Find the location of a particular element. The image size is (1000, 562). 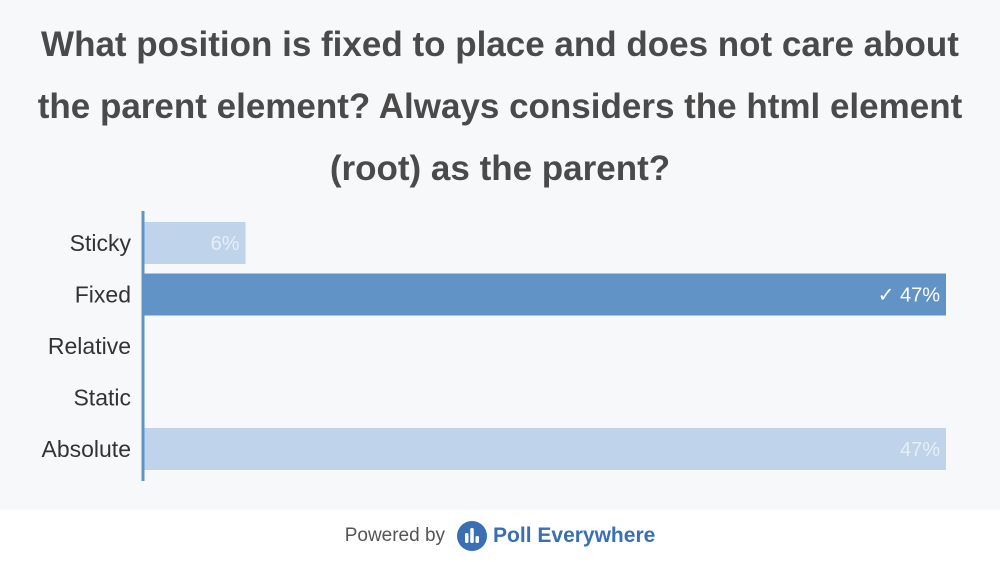

bar-sticky is located at coordinates (194, 243).